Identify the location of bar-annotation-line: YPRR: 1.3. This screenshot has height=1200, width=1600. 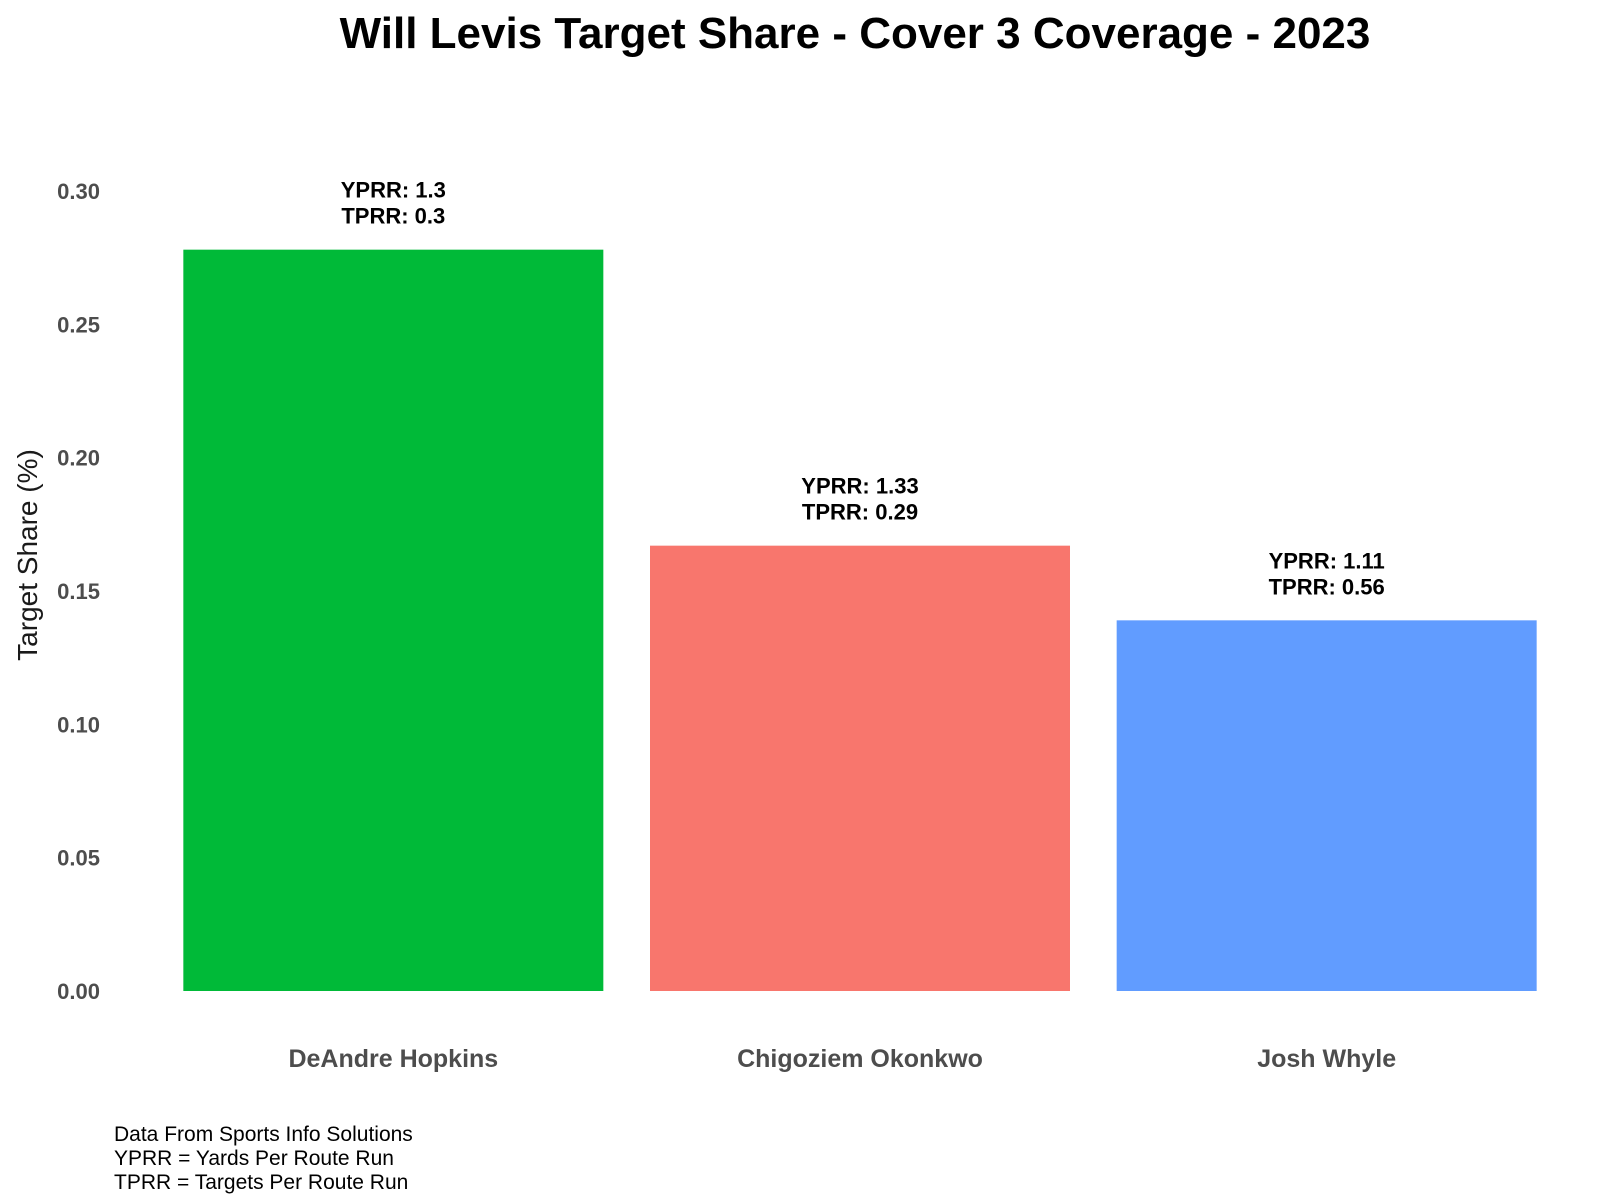
(393, 190).